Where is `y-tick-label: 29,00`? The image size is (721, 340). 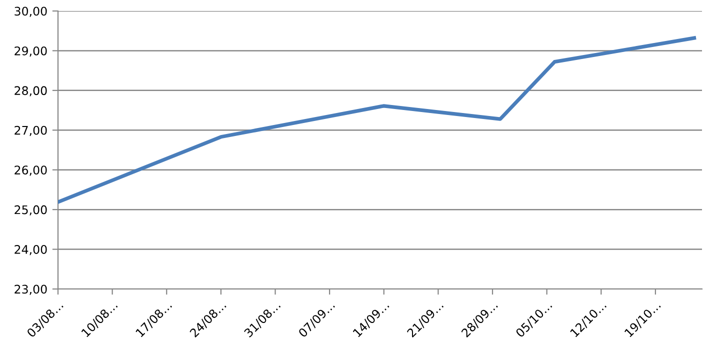 y-tick-label: 29,00 is located at coordinates (30, 51).